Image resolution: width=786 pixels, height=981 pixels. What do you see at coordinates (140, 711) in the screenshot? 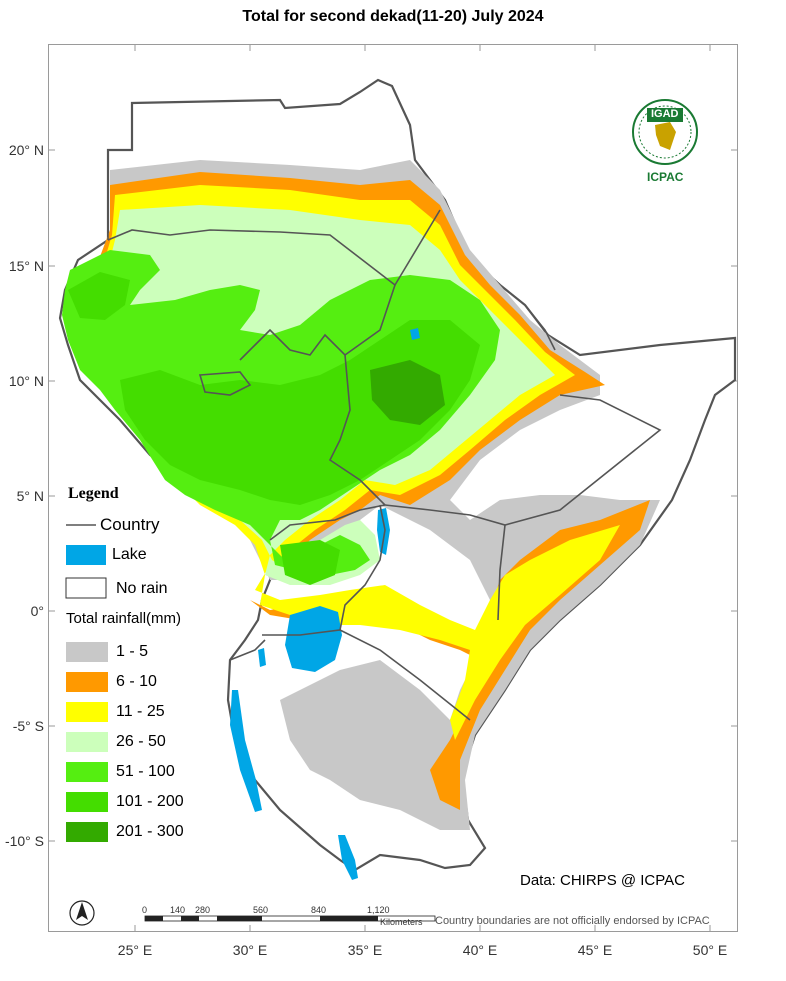
I see `legend-class-label: 11 - 25` at bounding box center [140, 711].